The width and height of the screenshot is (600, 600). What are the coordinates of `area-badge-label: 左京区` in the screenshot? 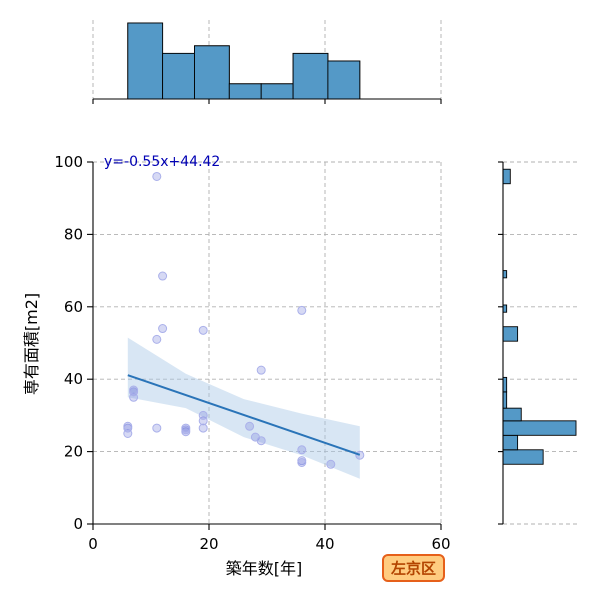 It's located at (413, 569).